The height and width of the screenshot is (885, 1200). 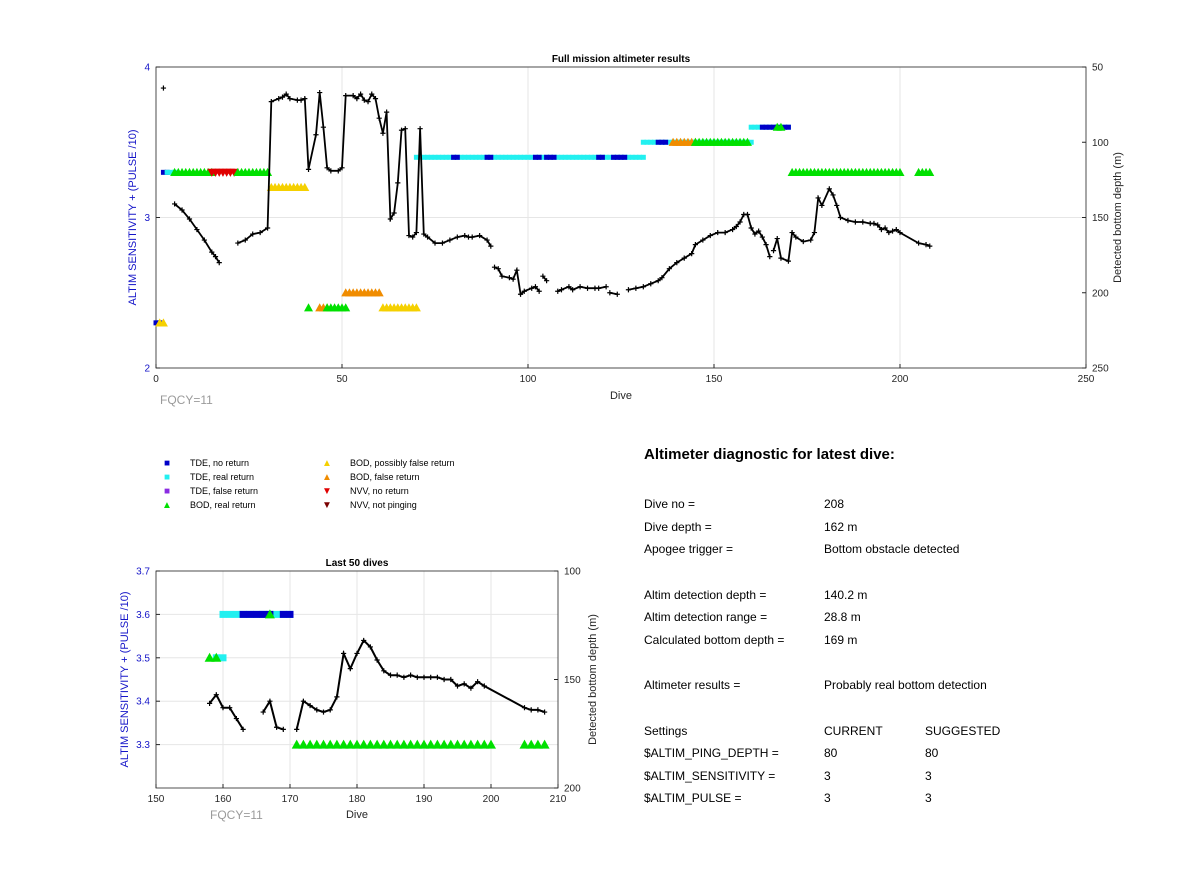 What do you see at coordinates (357, 799) in the screenshot?
I see `x-tick-label: 180` at bounding box center [357, 799].